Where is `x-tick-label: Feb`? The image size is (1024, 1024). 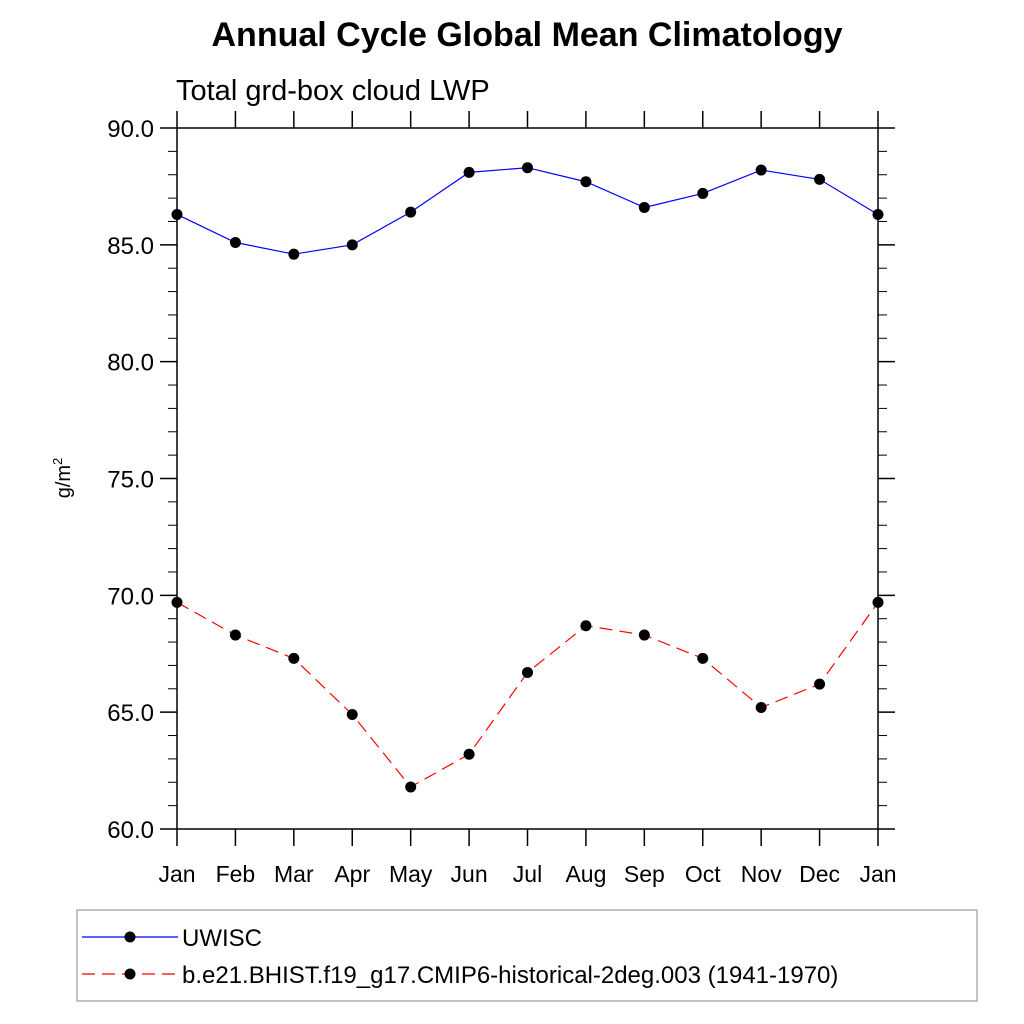
x-tick-label: Feb is located at coordinates (236, 874).